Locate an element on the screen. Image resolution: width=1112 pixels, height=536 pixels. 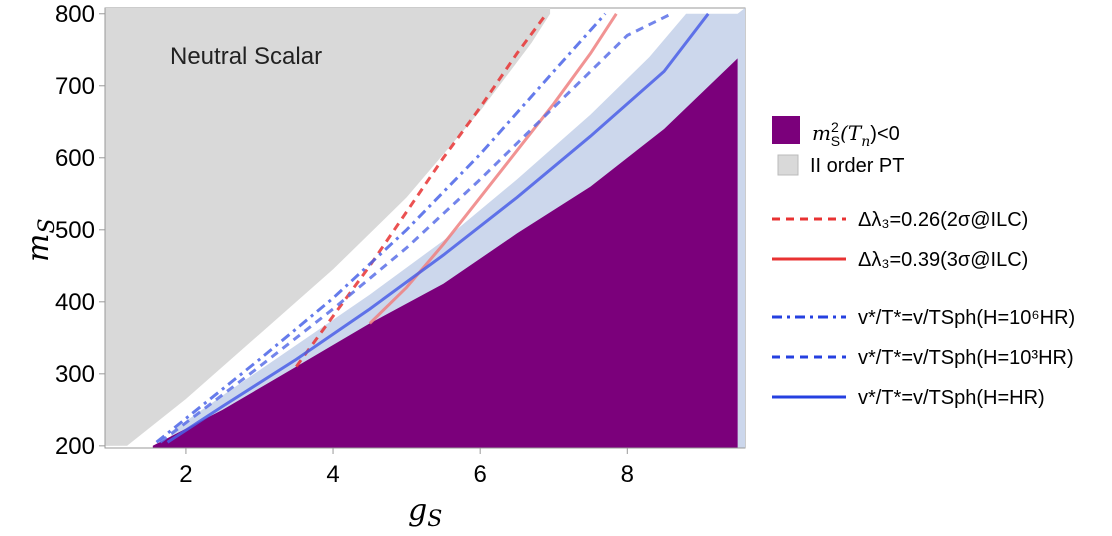
y-tick-label: 800 is located at coordinates (75, 14).